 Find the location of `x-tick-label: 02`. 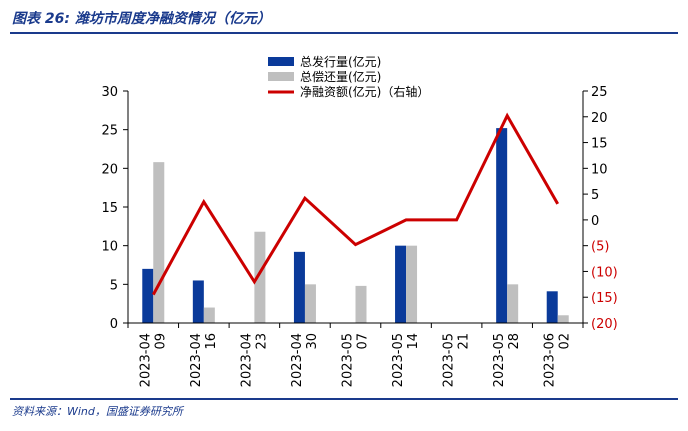

x-tick-label: 02 is located at coordinates (565, 341).